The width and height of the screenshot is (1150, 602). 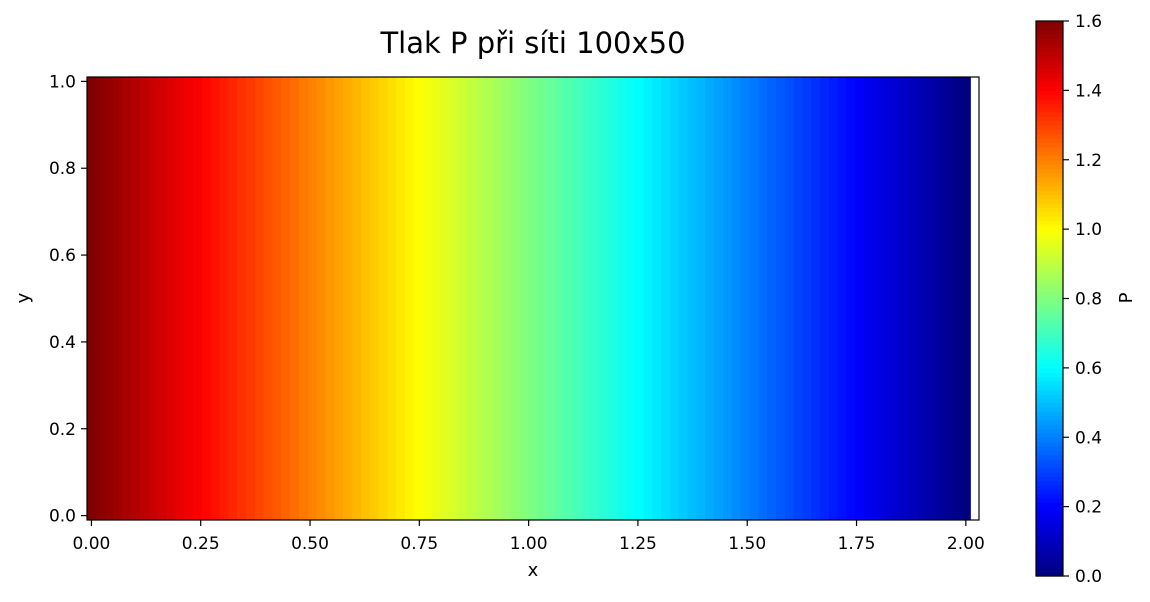 I want to click on colorbar-label: P, so click(x=1126, y=297).